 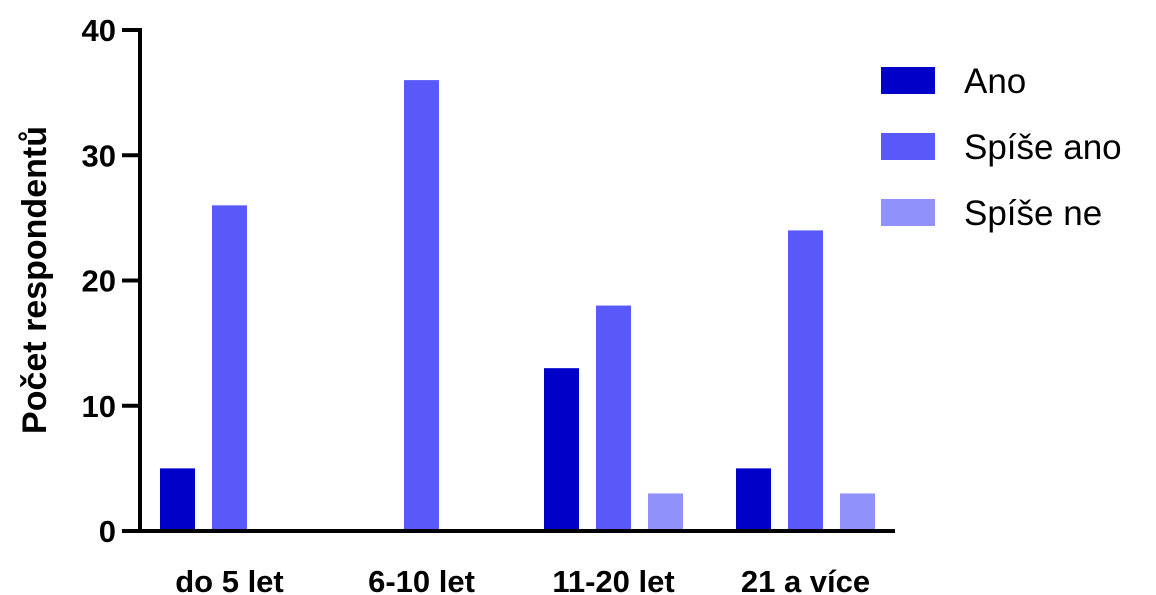 What do you see at coordinates (1033, 213) in the screenshot?
I see `legend-label-3: Spíše ne` at bounding box center [1033, 213].